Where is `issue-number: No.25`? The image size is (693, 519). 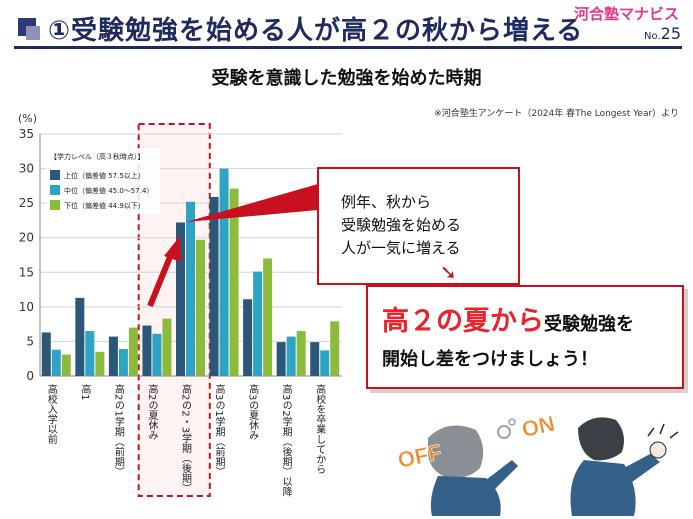
issue-number: No.25 is located at coordinates (662, 33).